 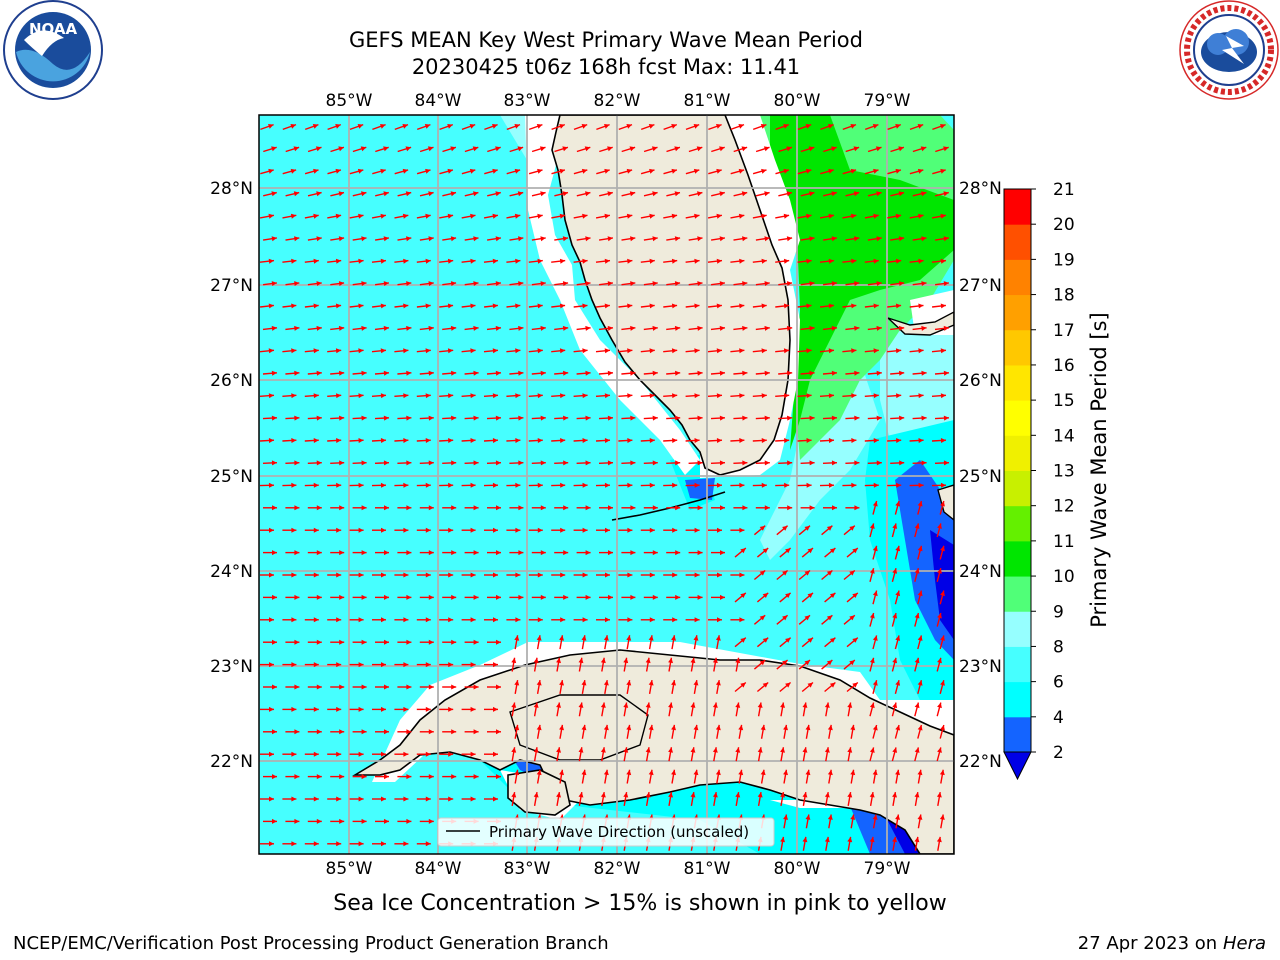 I want to click on florida-land, so click(x=671, y=295).